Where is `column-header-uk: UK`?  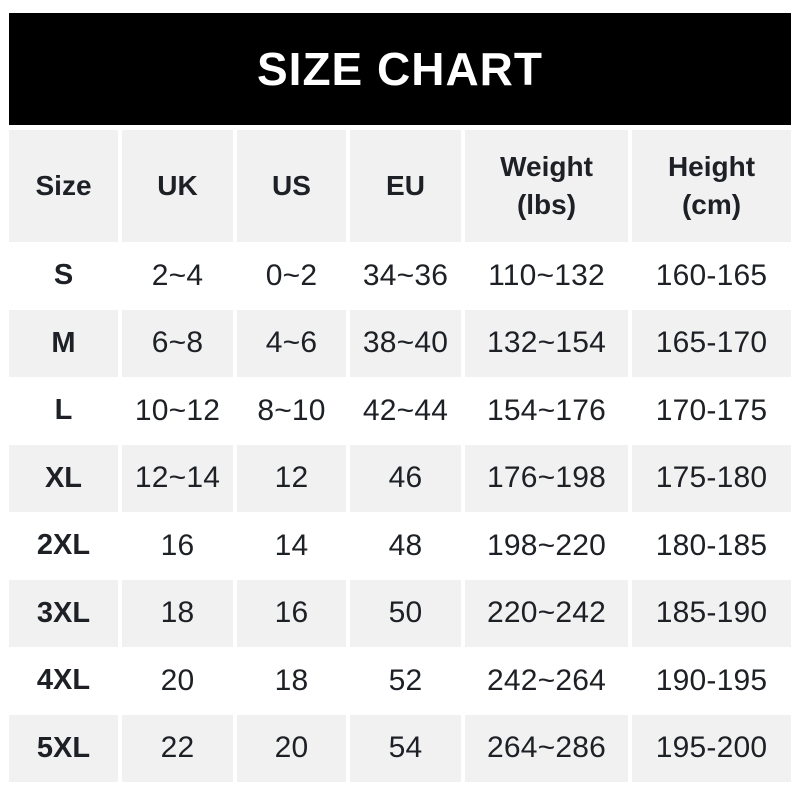 column-header-uk: UK is located at coordinates (176, 186).